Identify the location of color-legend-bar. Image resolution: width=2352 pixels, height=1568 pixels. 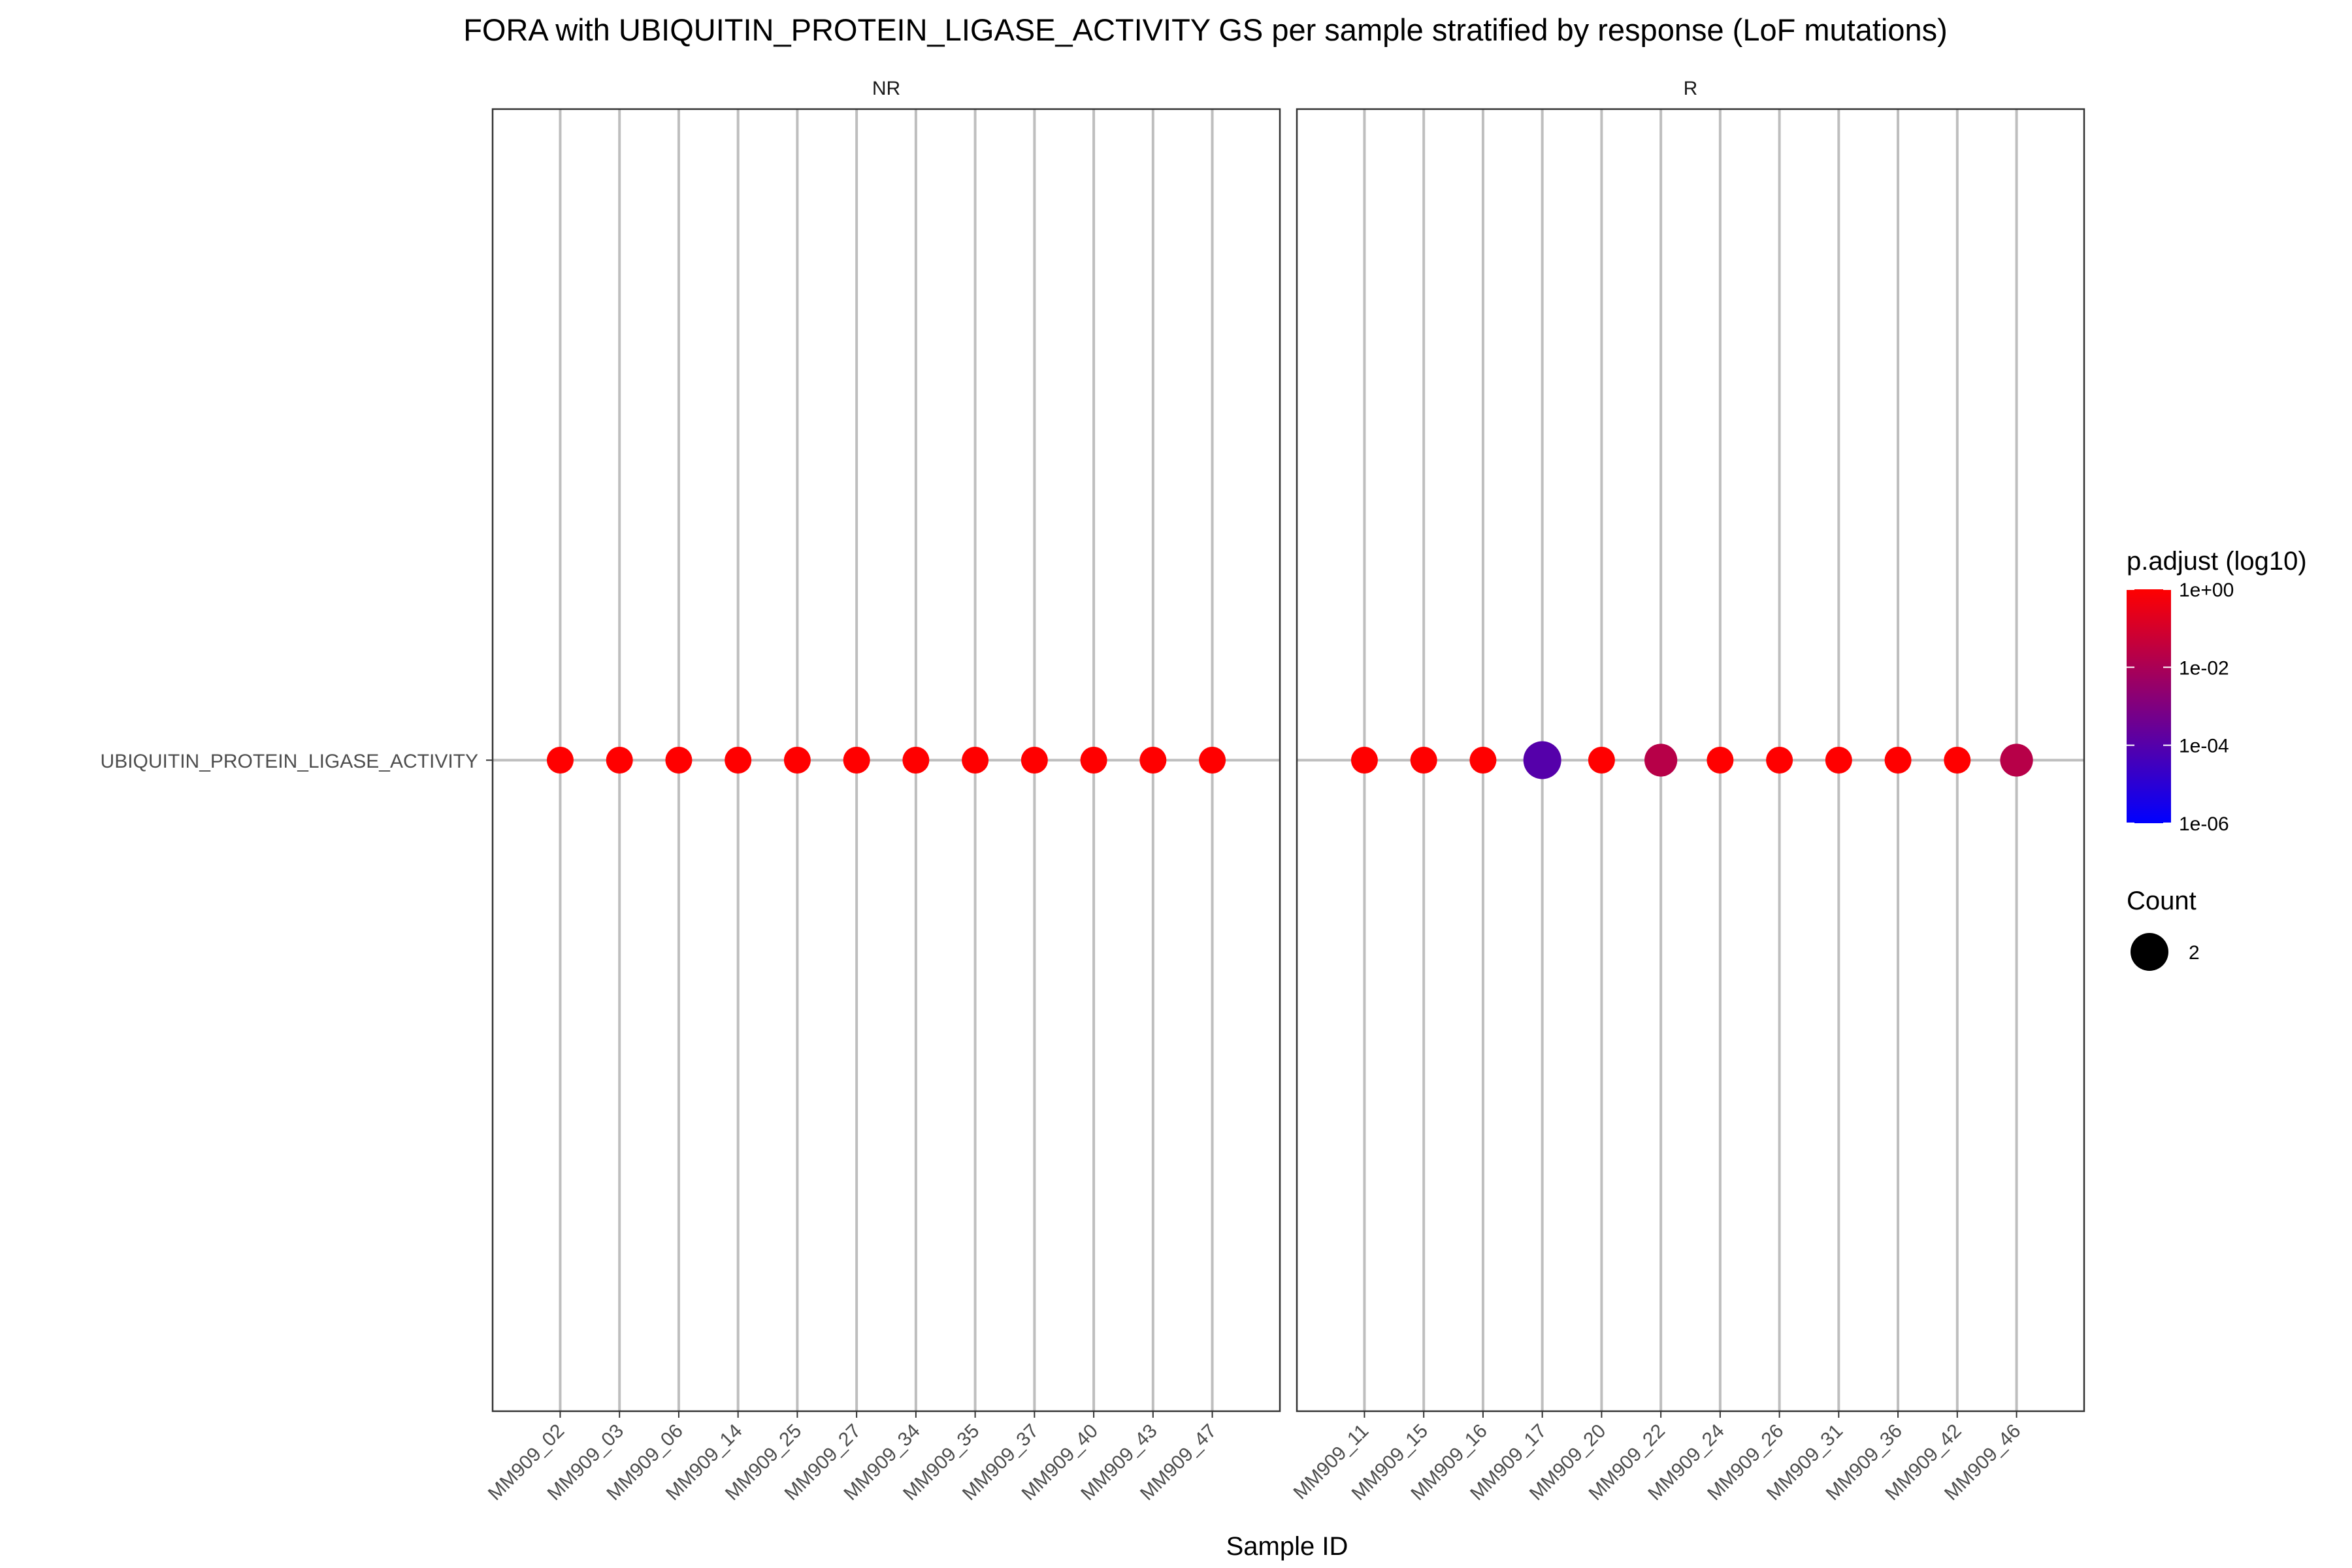
(2149, 706).